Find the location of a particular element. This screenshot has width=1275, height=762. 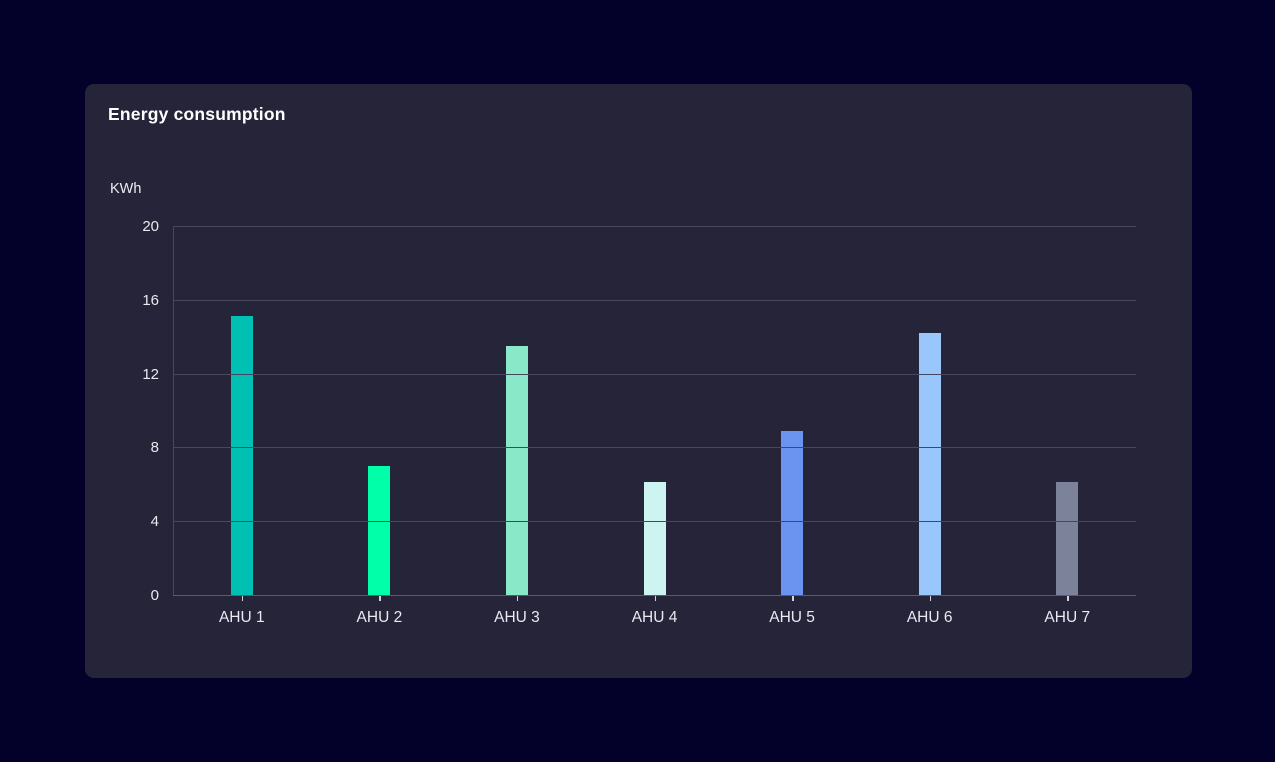

y-axis-unit-label: KWh is located at coordinates (126, 189).